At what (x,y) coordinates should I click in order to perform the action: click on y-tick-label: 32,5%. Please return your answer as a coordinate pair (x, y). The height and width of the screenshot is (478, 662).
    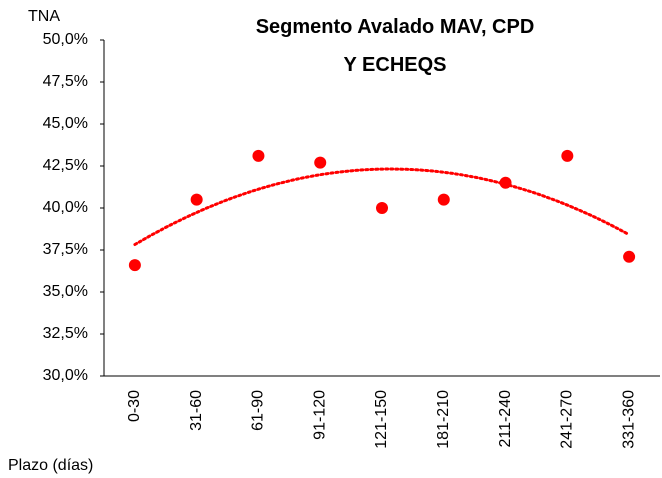
    Looking at the image, I should click on (65, 333).